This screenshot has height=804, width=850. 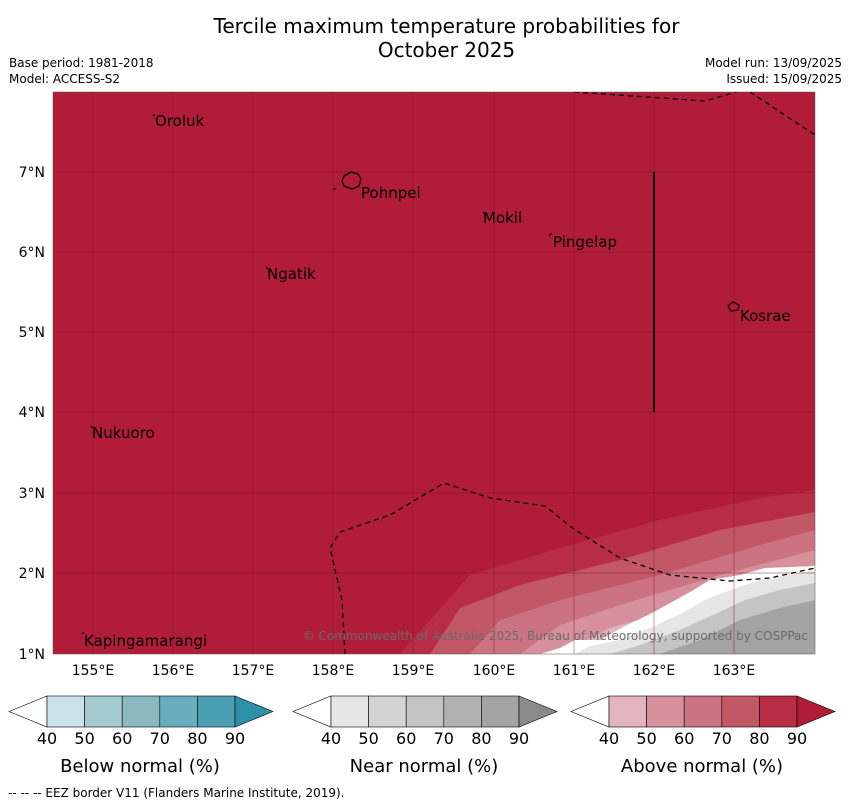 I want to click on label-pohnpei: Pohnpei, so click(x=391, y=193).